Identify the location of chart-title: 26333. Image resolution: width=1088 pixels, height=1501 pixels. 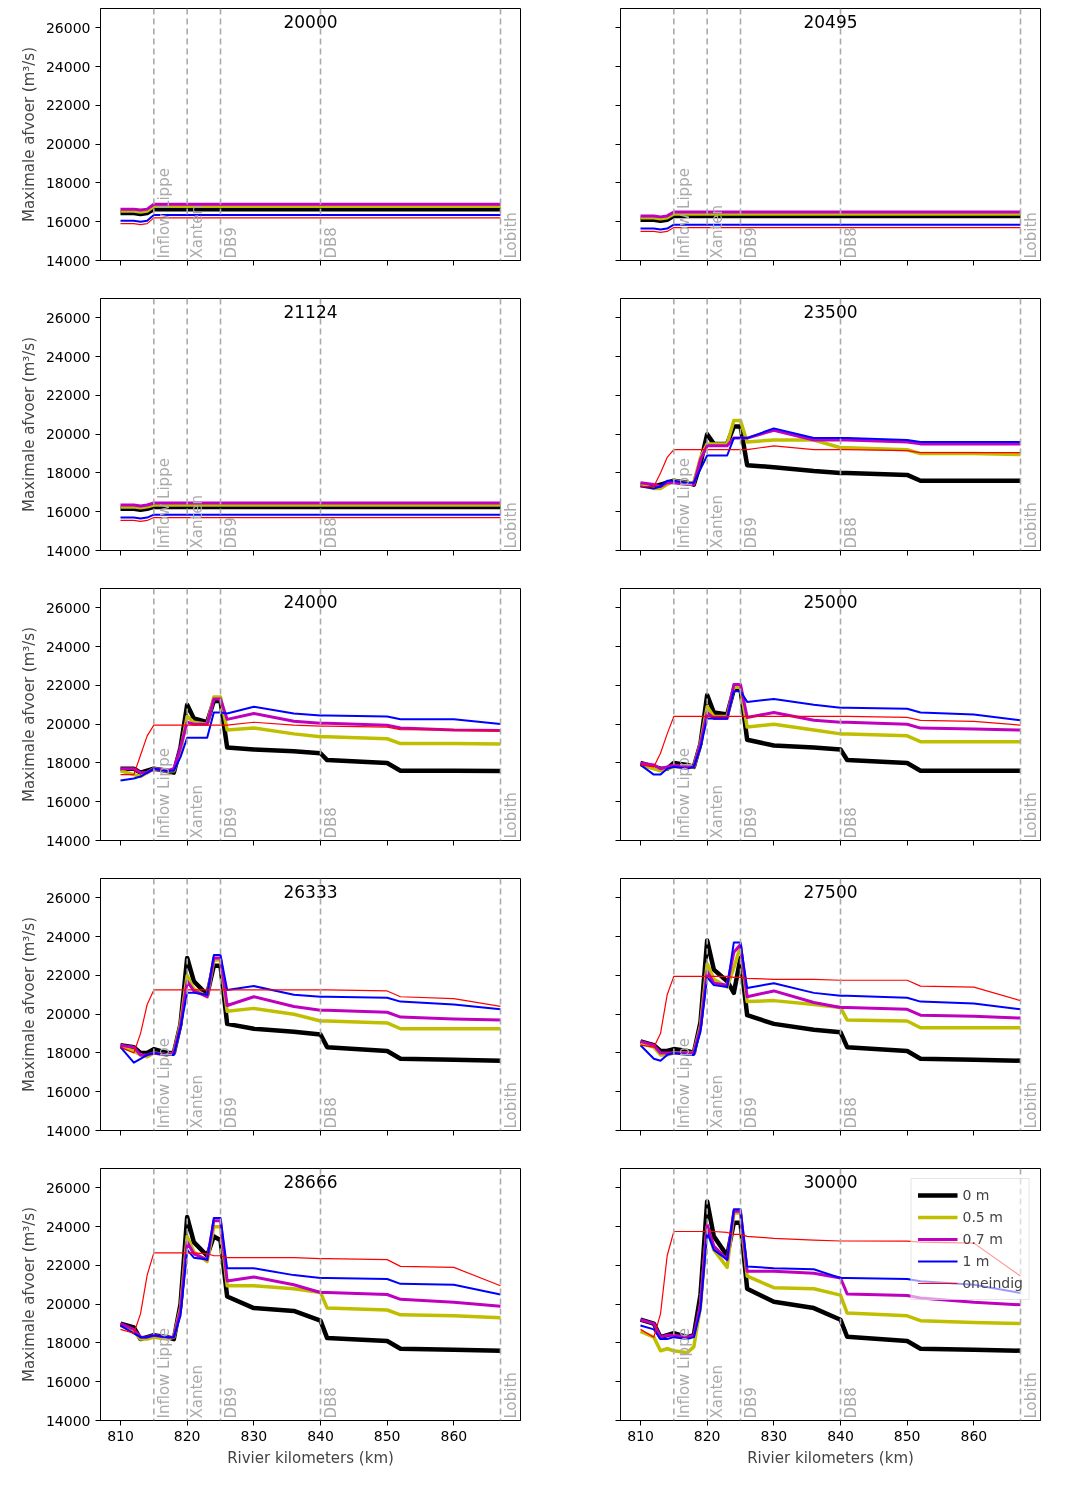
(310, 891).